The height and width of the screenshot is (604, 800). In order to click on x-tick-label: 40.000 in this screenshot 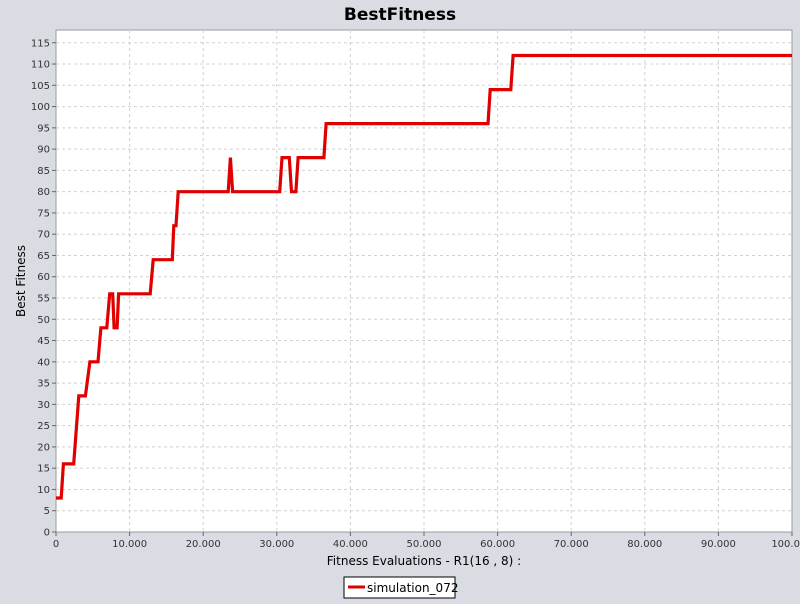, I will do `click(350, 544)`.